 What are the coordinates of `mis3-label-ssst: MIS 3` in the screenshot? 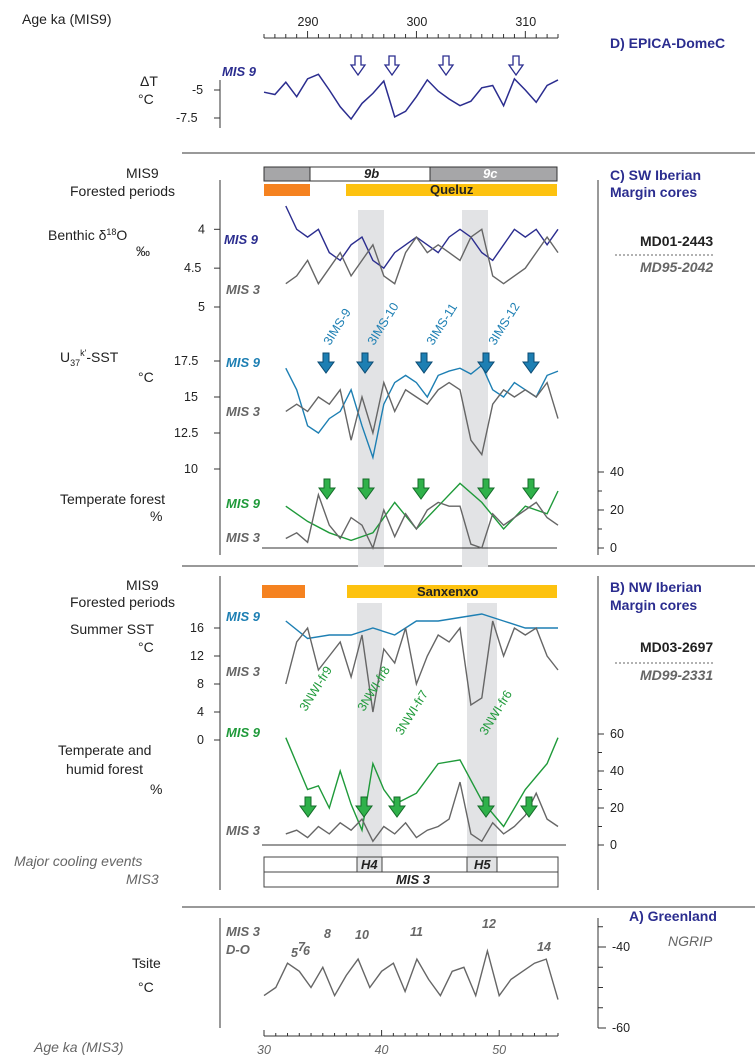 It's located at (243, 671).